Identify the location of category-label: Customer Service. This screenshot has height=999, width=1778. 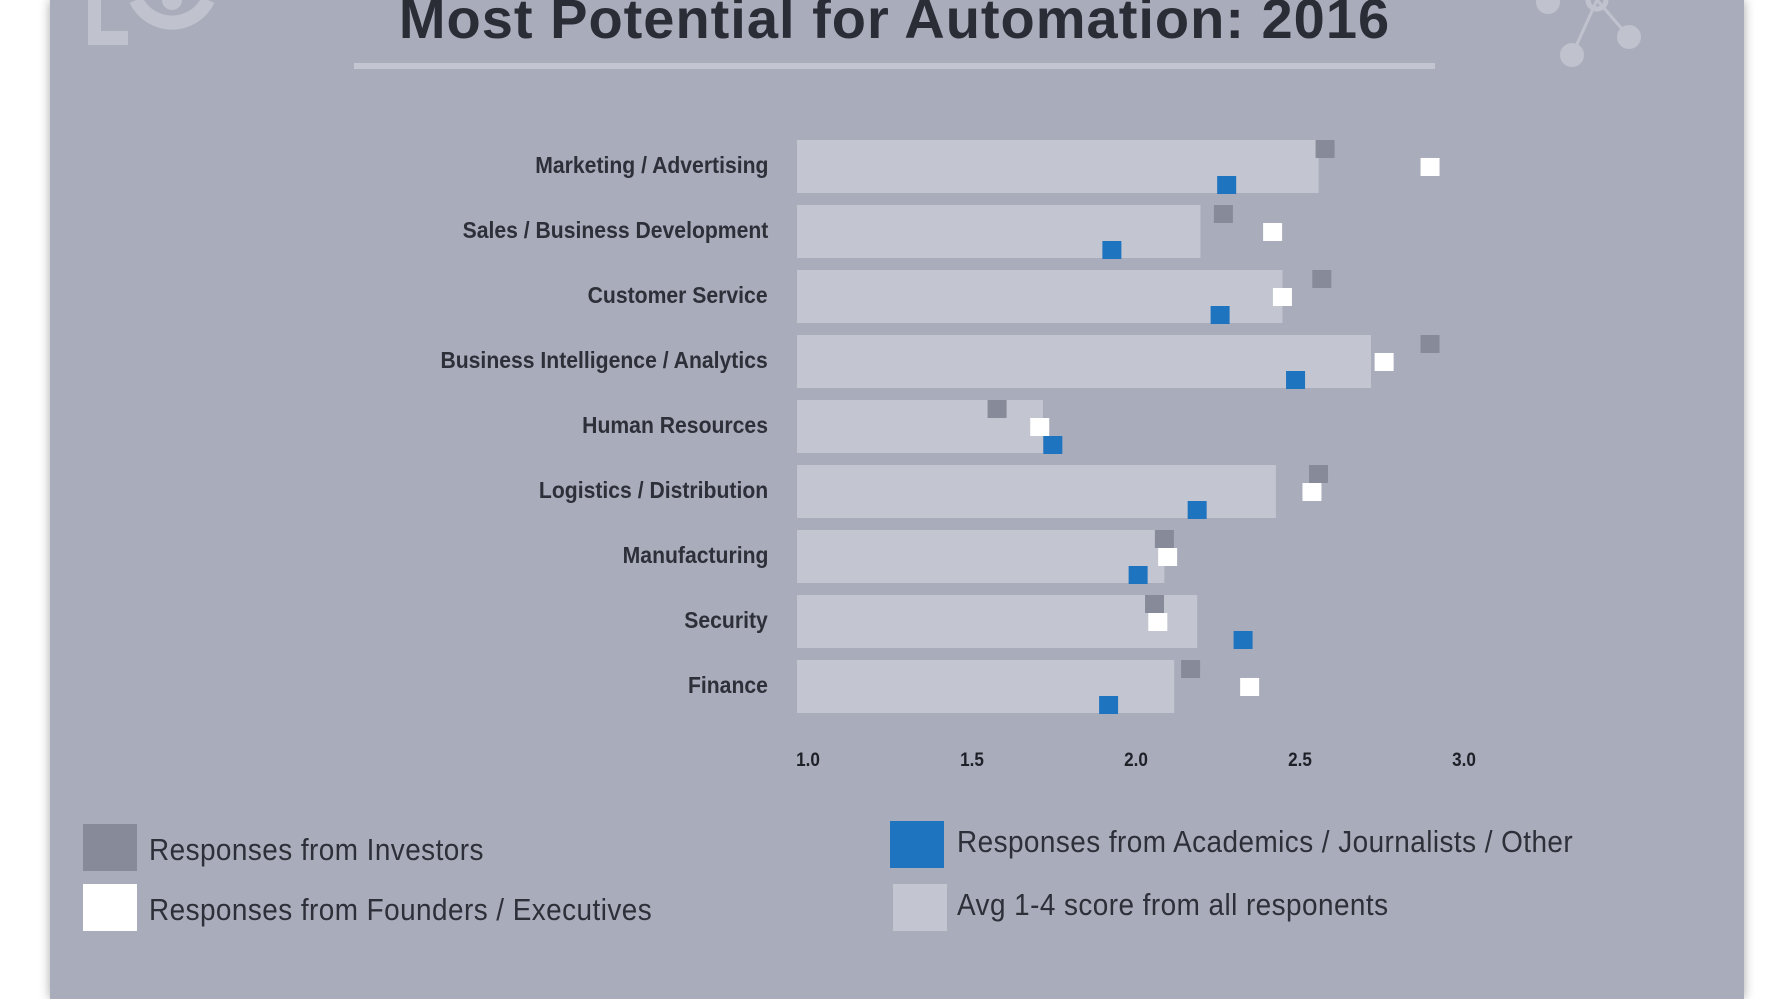
(678, 295).